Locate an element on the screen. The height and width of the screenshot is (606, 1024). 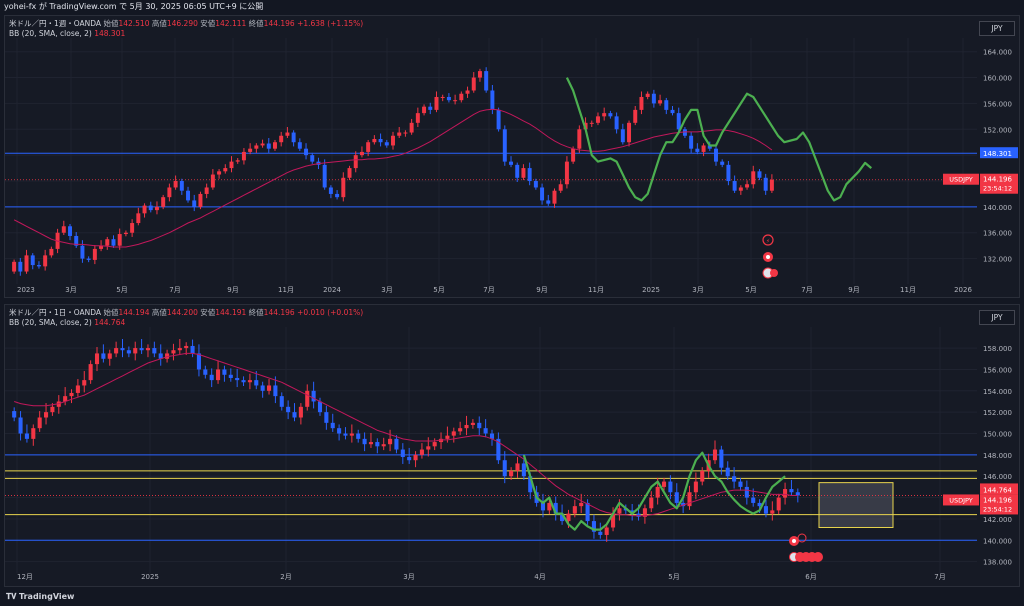
x-axis-tick-label: 2024 is located at coordinates (332, 290).